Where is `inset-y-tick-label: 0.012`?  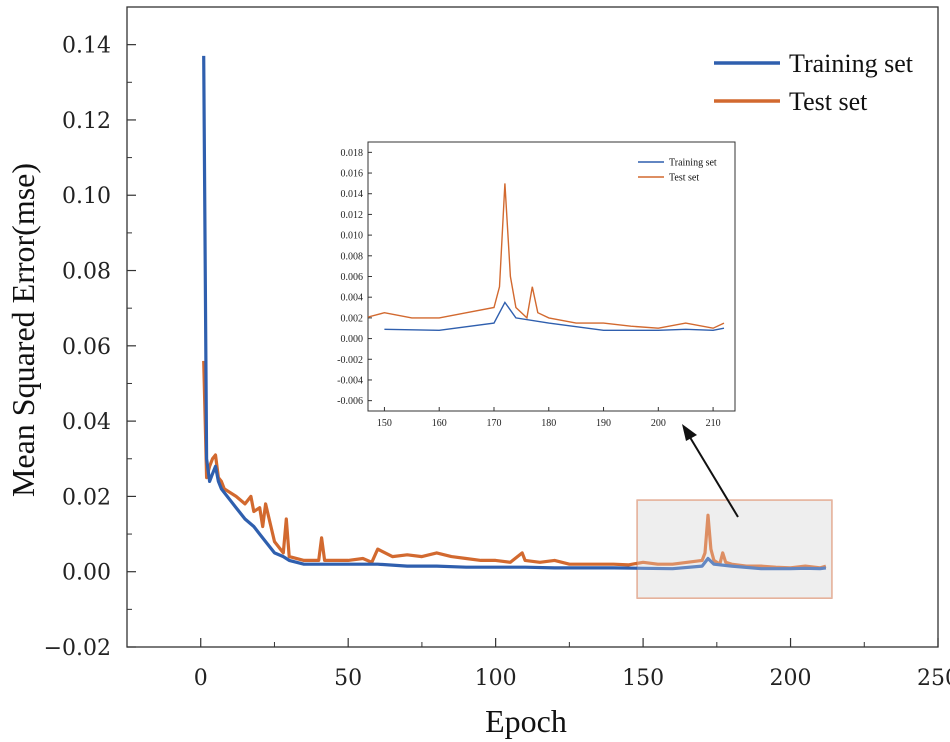
inset-y-tick-label: 0.012 is located at coordinates (352, 215).